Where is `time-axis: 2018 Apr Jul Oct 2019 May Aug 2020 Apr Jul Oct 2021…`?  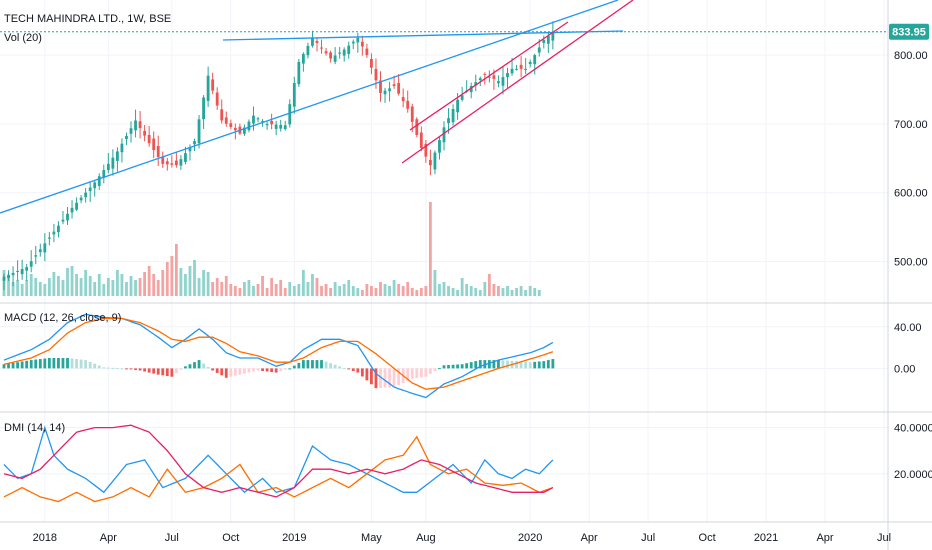
time-axis: 2018 Apr Jul Oct 2019 May Aug 2020 Apr Jul Oct 2021… is located at coordinates (462, 538).